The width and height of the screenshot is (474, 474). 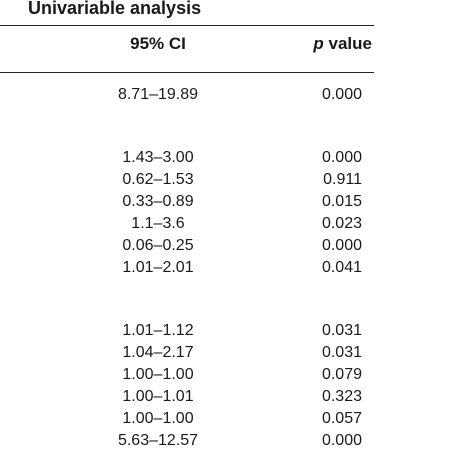 What do you see at coordinates (158, 201) in the screenshot?
I see `ci-cell: 0.33–0.89` at bounding box center [158, 201].